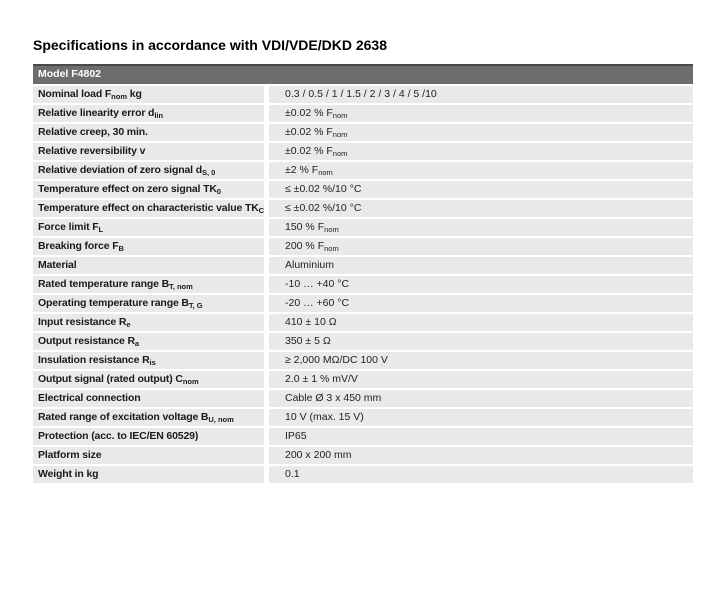  I want to click on table-row: Relative creep, 30 min. ±0.02 % Fnom, so click(363, 132).